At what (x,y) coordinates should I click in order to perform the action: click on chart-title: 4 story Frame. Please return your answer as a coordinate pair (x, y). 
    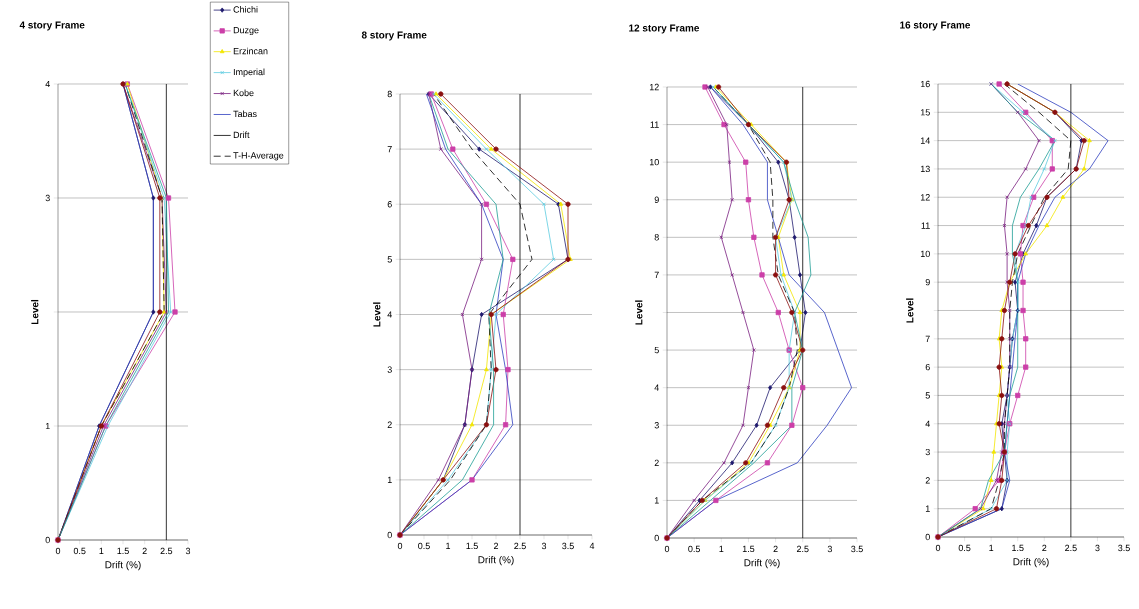
    Looking at the image, I should click on (52, 26).